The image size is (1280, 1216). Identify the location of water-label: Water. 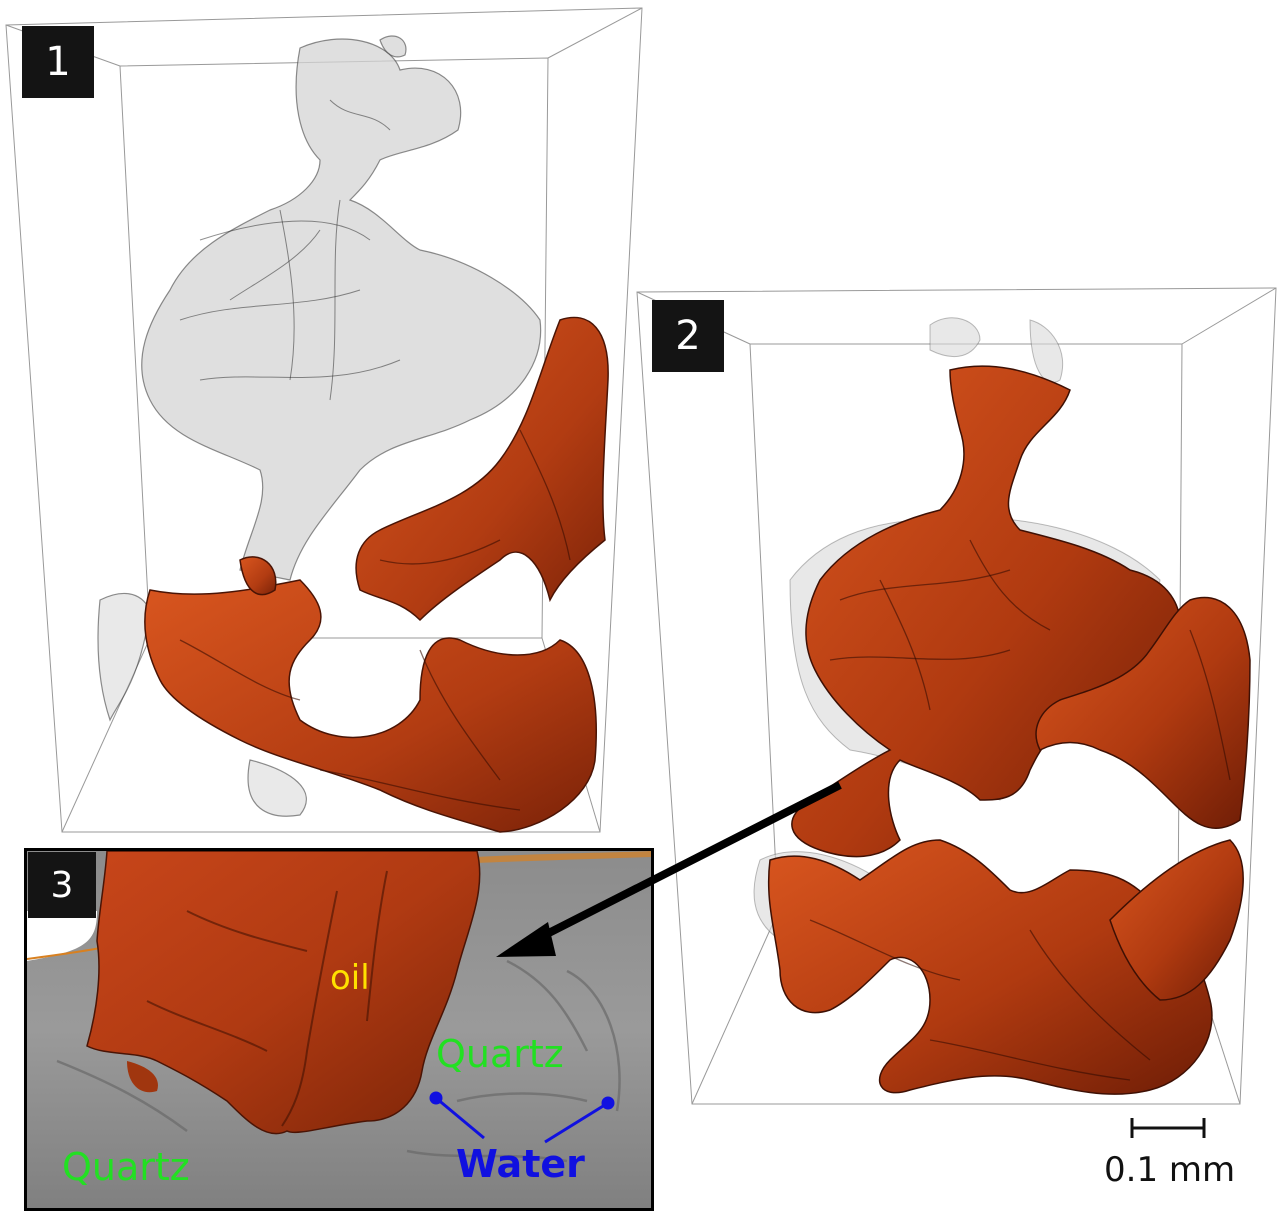
(520, 1164).